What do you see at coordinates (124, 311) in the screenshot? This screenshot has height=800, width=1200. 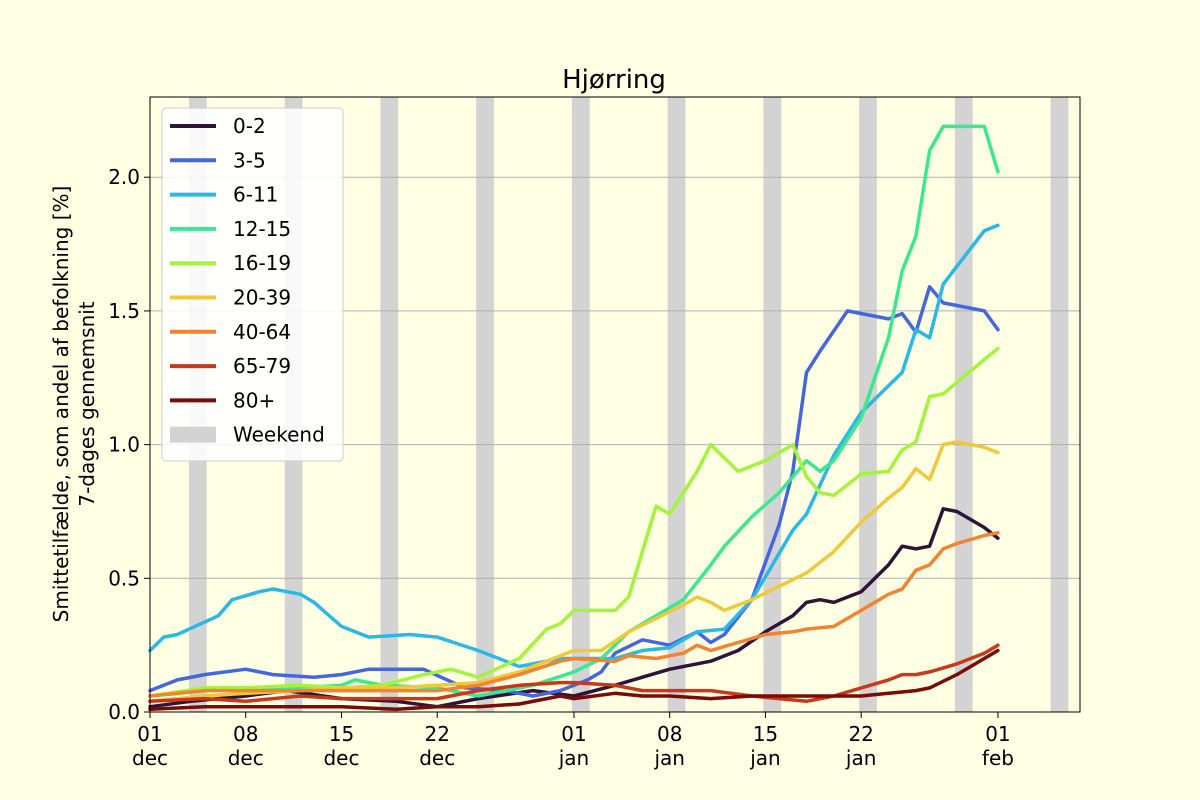 I see `y-tick-label: 1.5` at bounding box center [124, 311].